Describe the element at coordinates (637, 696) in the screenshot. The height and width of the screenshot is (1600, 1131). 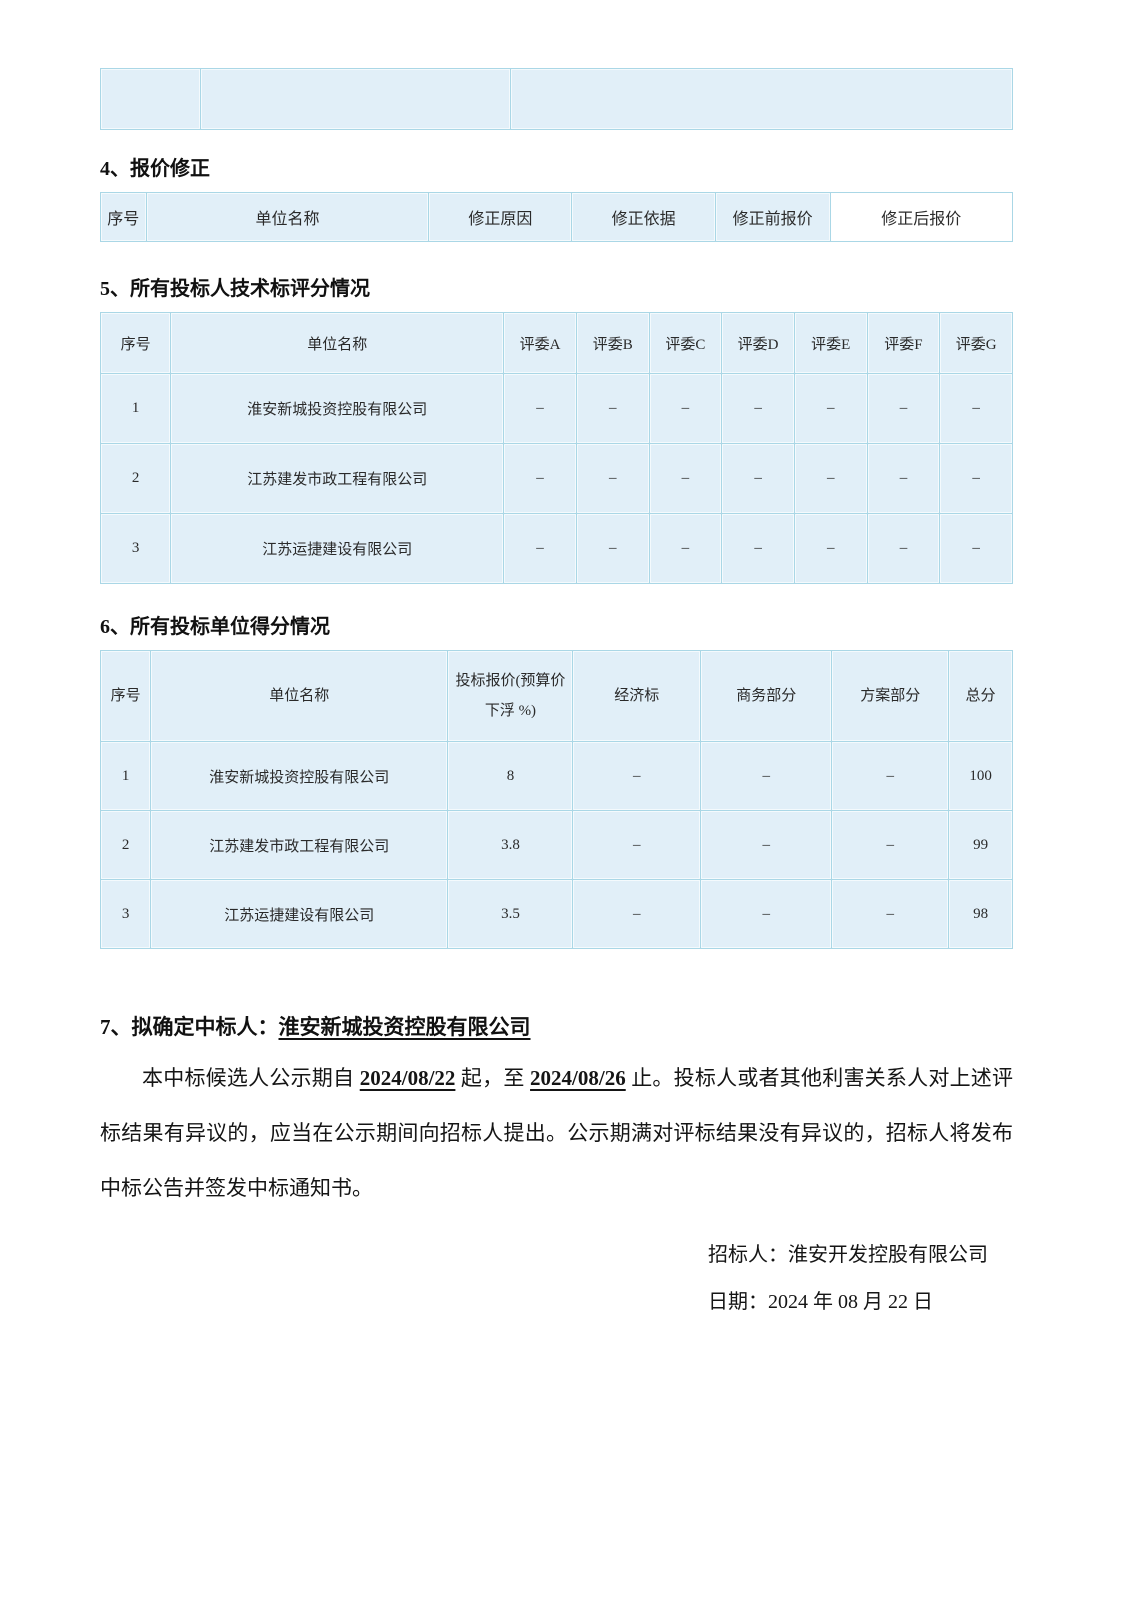
I see `column-header: 经济标` at that location.